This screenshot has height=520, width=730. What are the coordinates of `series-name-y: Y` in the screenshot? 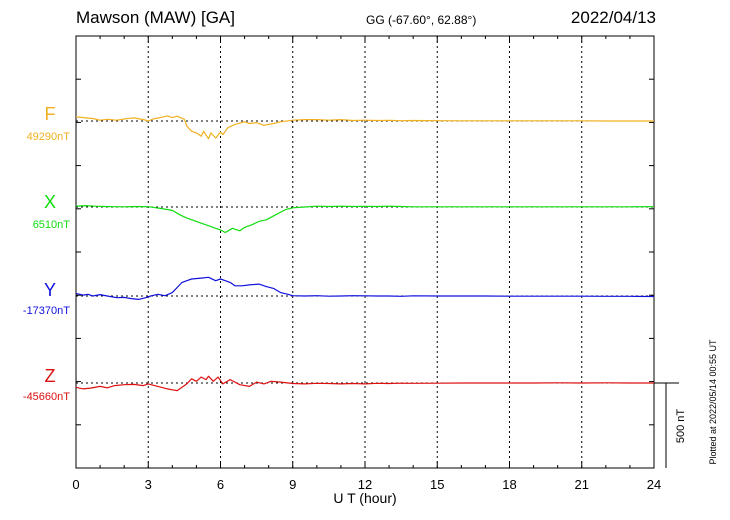 It's located at (50, 290).